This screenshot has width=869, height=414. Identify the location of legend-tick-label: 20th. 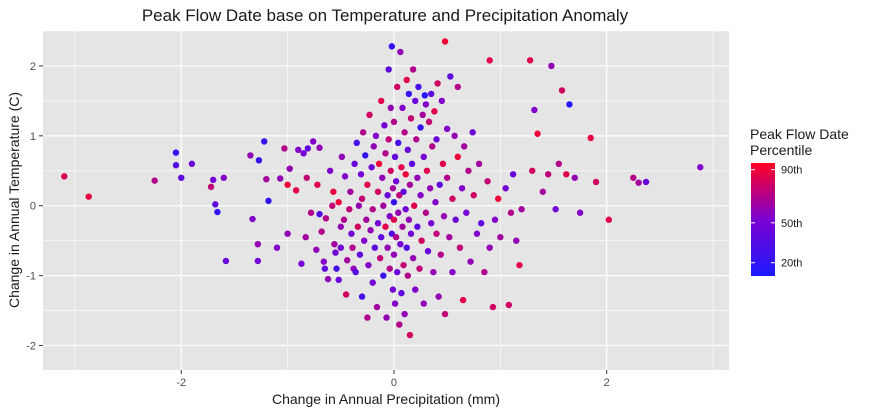
(791, 264).